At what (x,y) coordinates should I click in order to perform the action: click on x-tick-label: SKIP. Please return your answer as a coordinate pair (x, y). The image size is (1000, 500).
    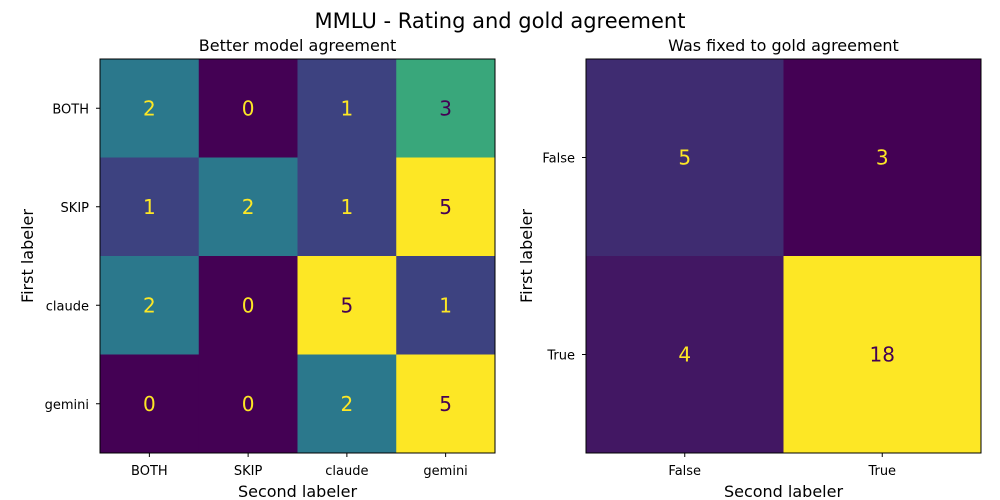
    Looking at the image, I should click on (248, 471).